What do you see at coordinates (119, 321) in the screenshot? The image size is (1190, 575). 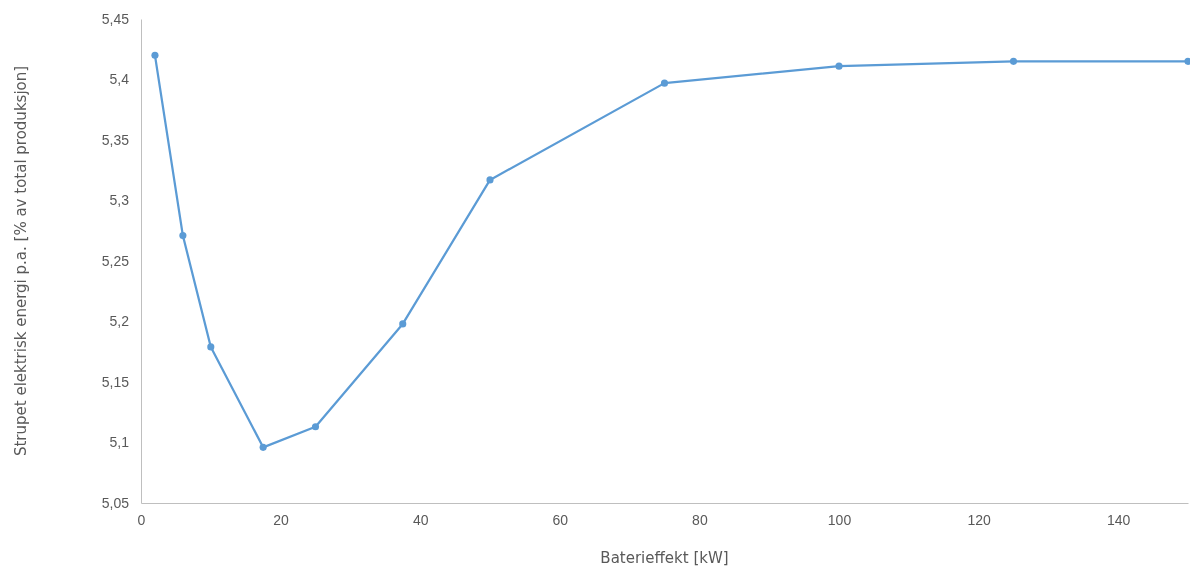 I see `y-tick-label: 5,2` at bounding box center [119, 321].